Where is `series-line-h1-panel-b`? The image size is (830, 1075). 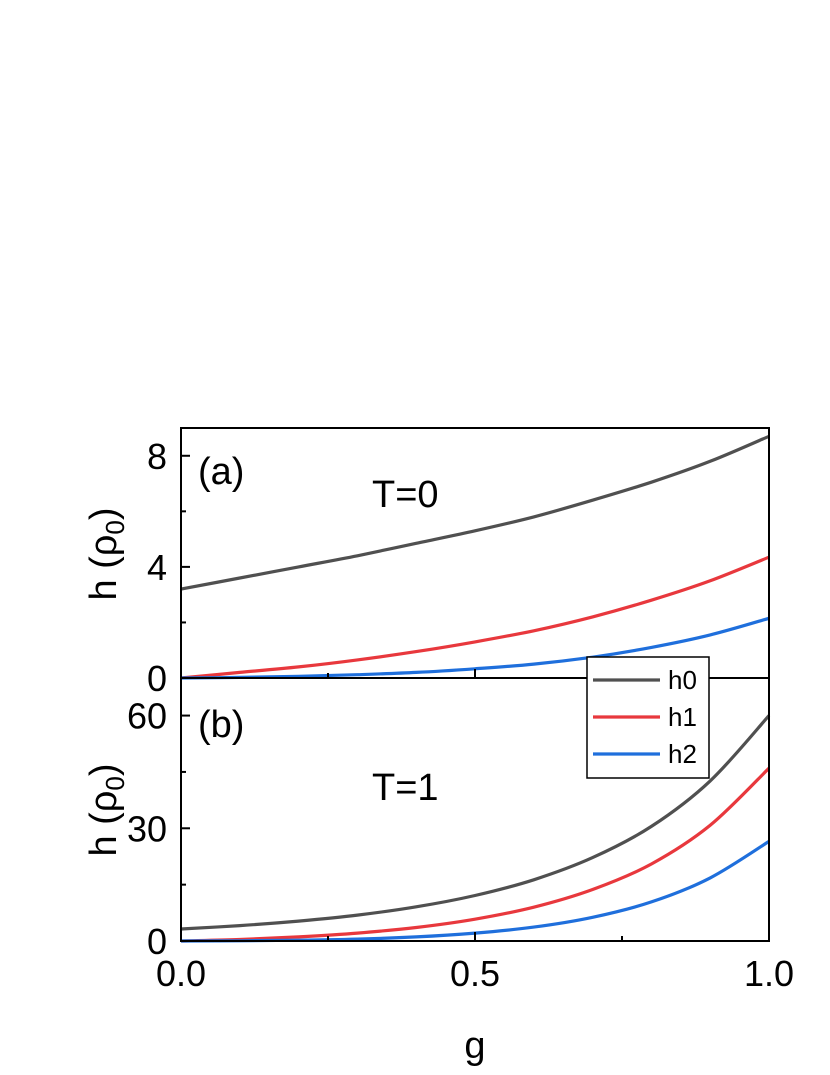
series-line-h1-panel-b is located at coordinates (475, 855).